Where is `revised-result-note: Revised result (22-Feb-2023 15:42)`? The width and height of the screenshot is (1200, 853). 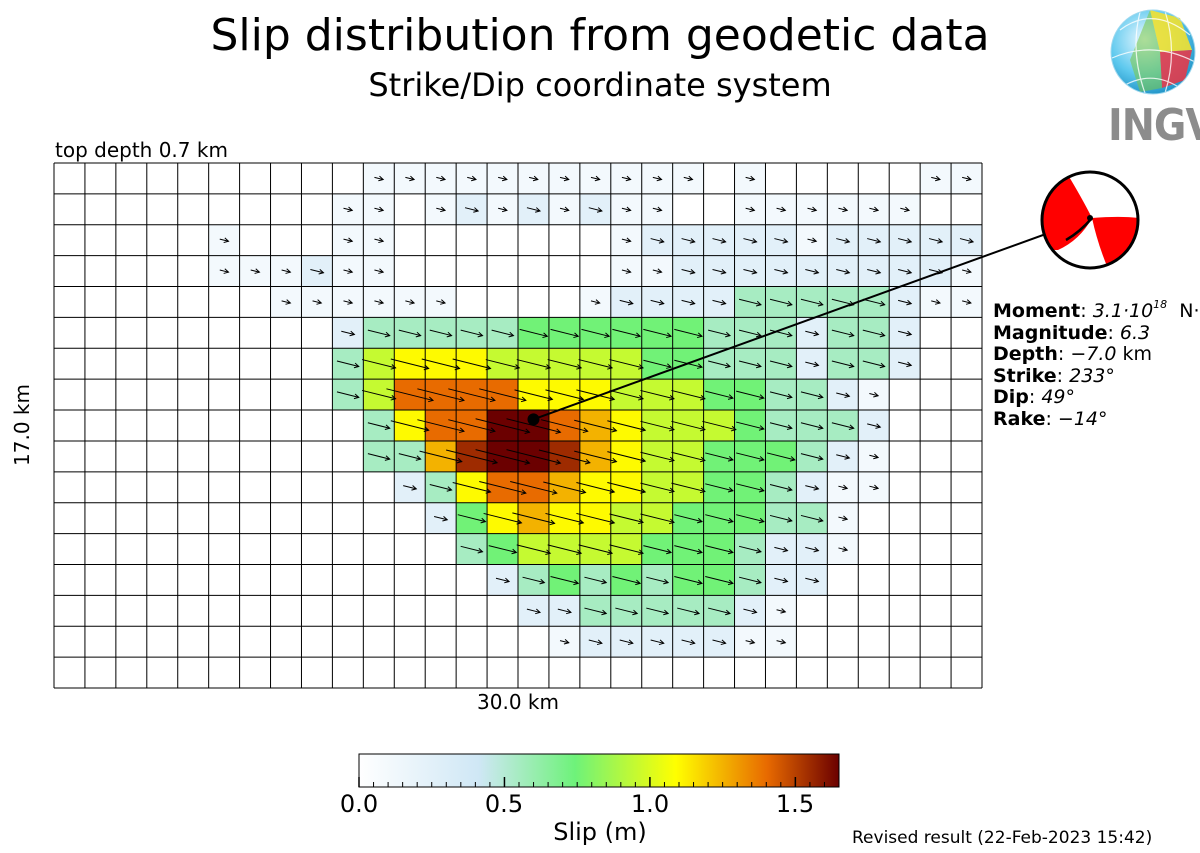
revised-result-note: Revised result (22-Feb-2023 15:42) is located at coordinates (1002, 838).